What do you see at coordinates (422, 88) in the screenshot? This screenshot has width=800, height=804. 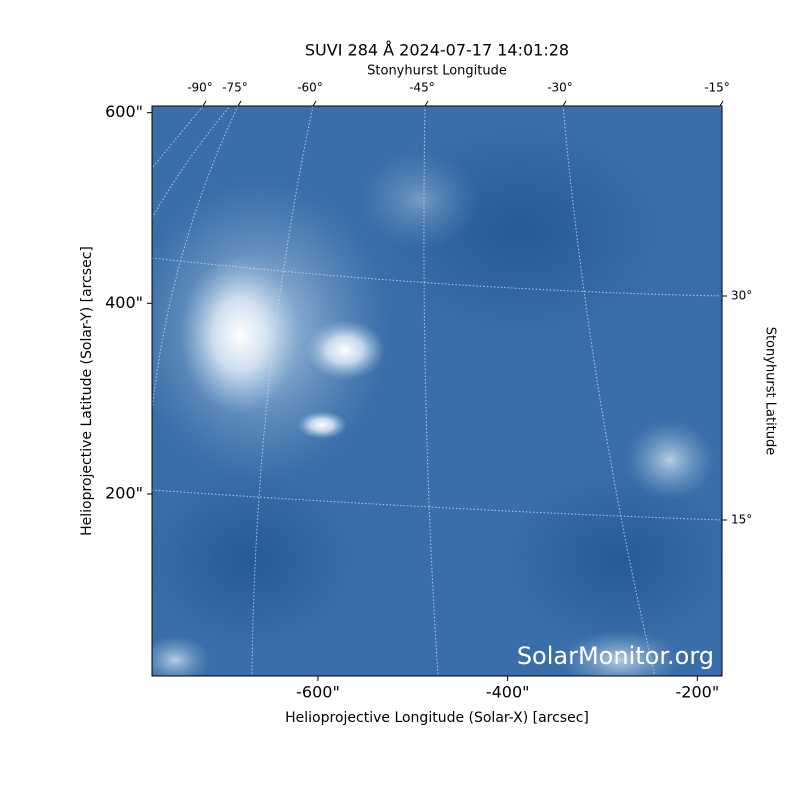 I see `top-tick-label: -45°` at bounding box center [422, 88].